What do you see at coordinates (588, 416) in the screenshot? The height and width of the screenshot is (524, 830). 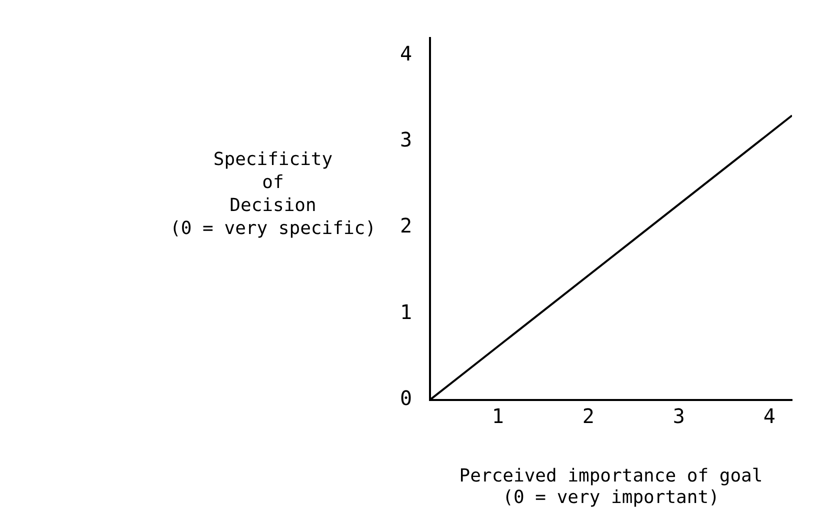 I see `x-tick-label: 2` at bounding box center [588, 416].